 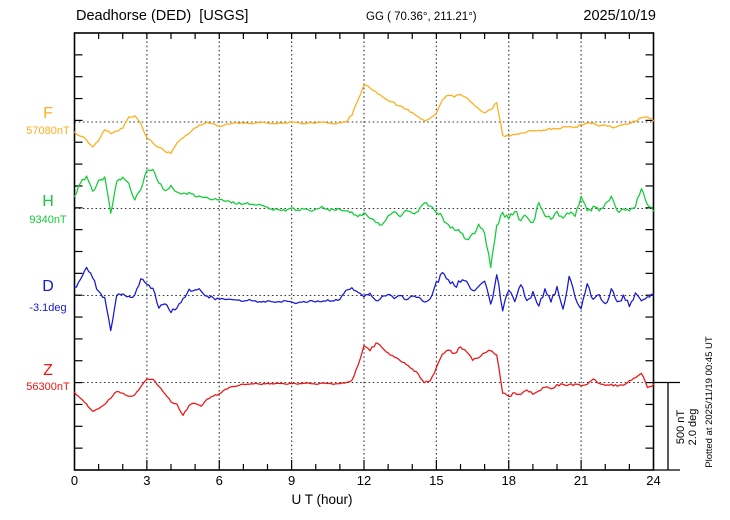 What do you see at coordinates (421, 17) in the screenshot?
I see `geographic-coords: GG ( 70.36°, 211.21°)` at bounding box center [421, 17].